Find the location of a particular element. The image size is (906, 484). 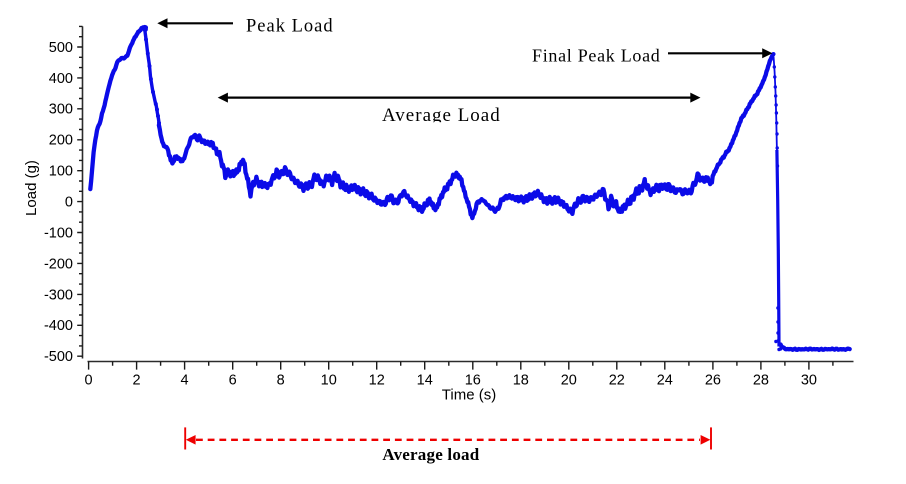

svg-text: 8 is located at coordinates (281, 381).